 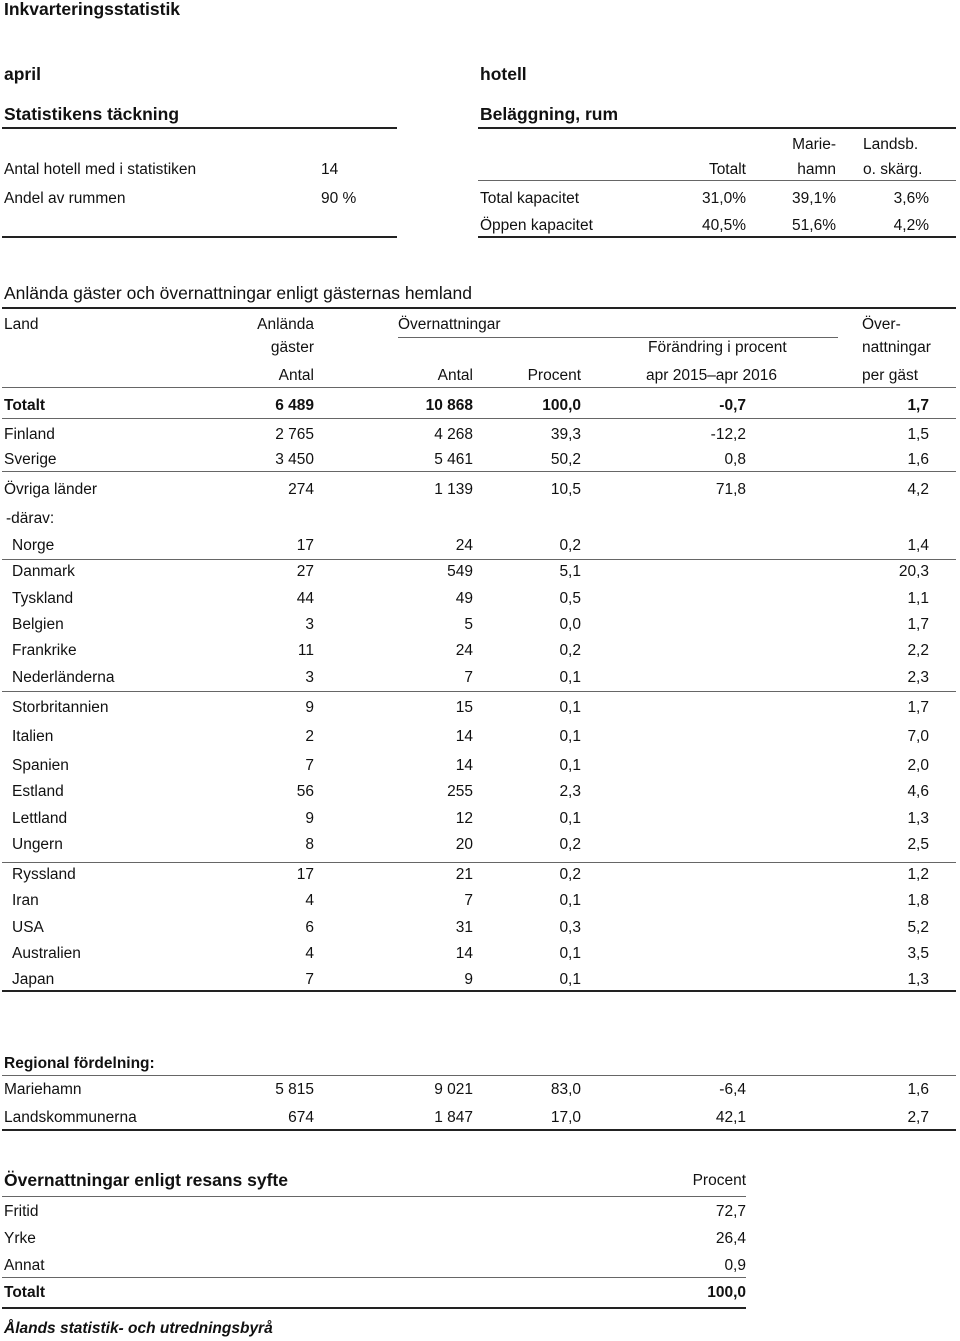 I want to click on row-nights: 549, so click(x=460, y=571).